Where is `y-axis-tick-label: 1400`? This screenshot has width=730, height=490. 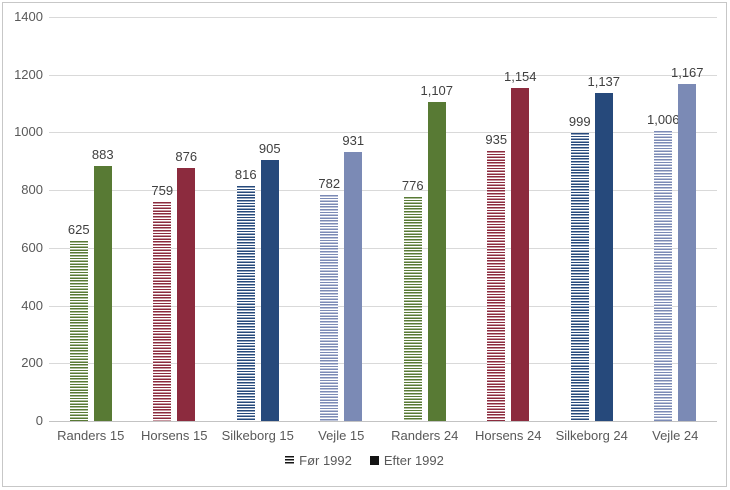
y-axis-tick-label: 1400 is located at coordinates (28, 16).